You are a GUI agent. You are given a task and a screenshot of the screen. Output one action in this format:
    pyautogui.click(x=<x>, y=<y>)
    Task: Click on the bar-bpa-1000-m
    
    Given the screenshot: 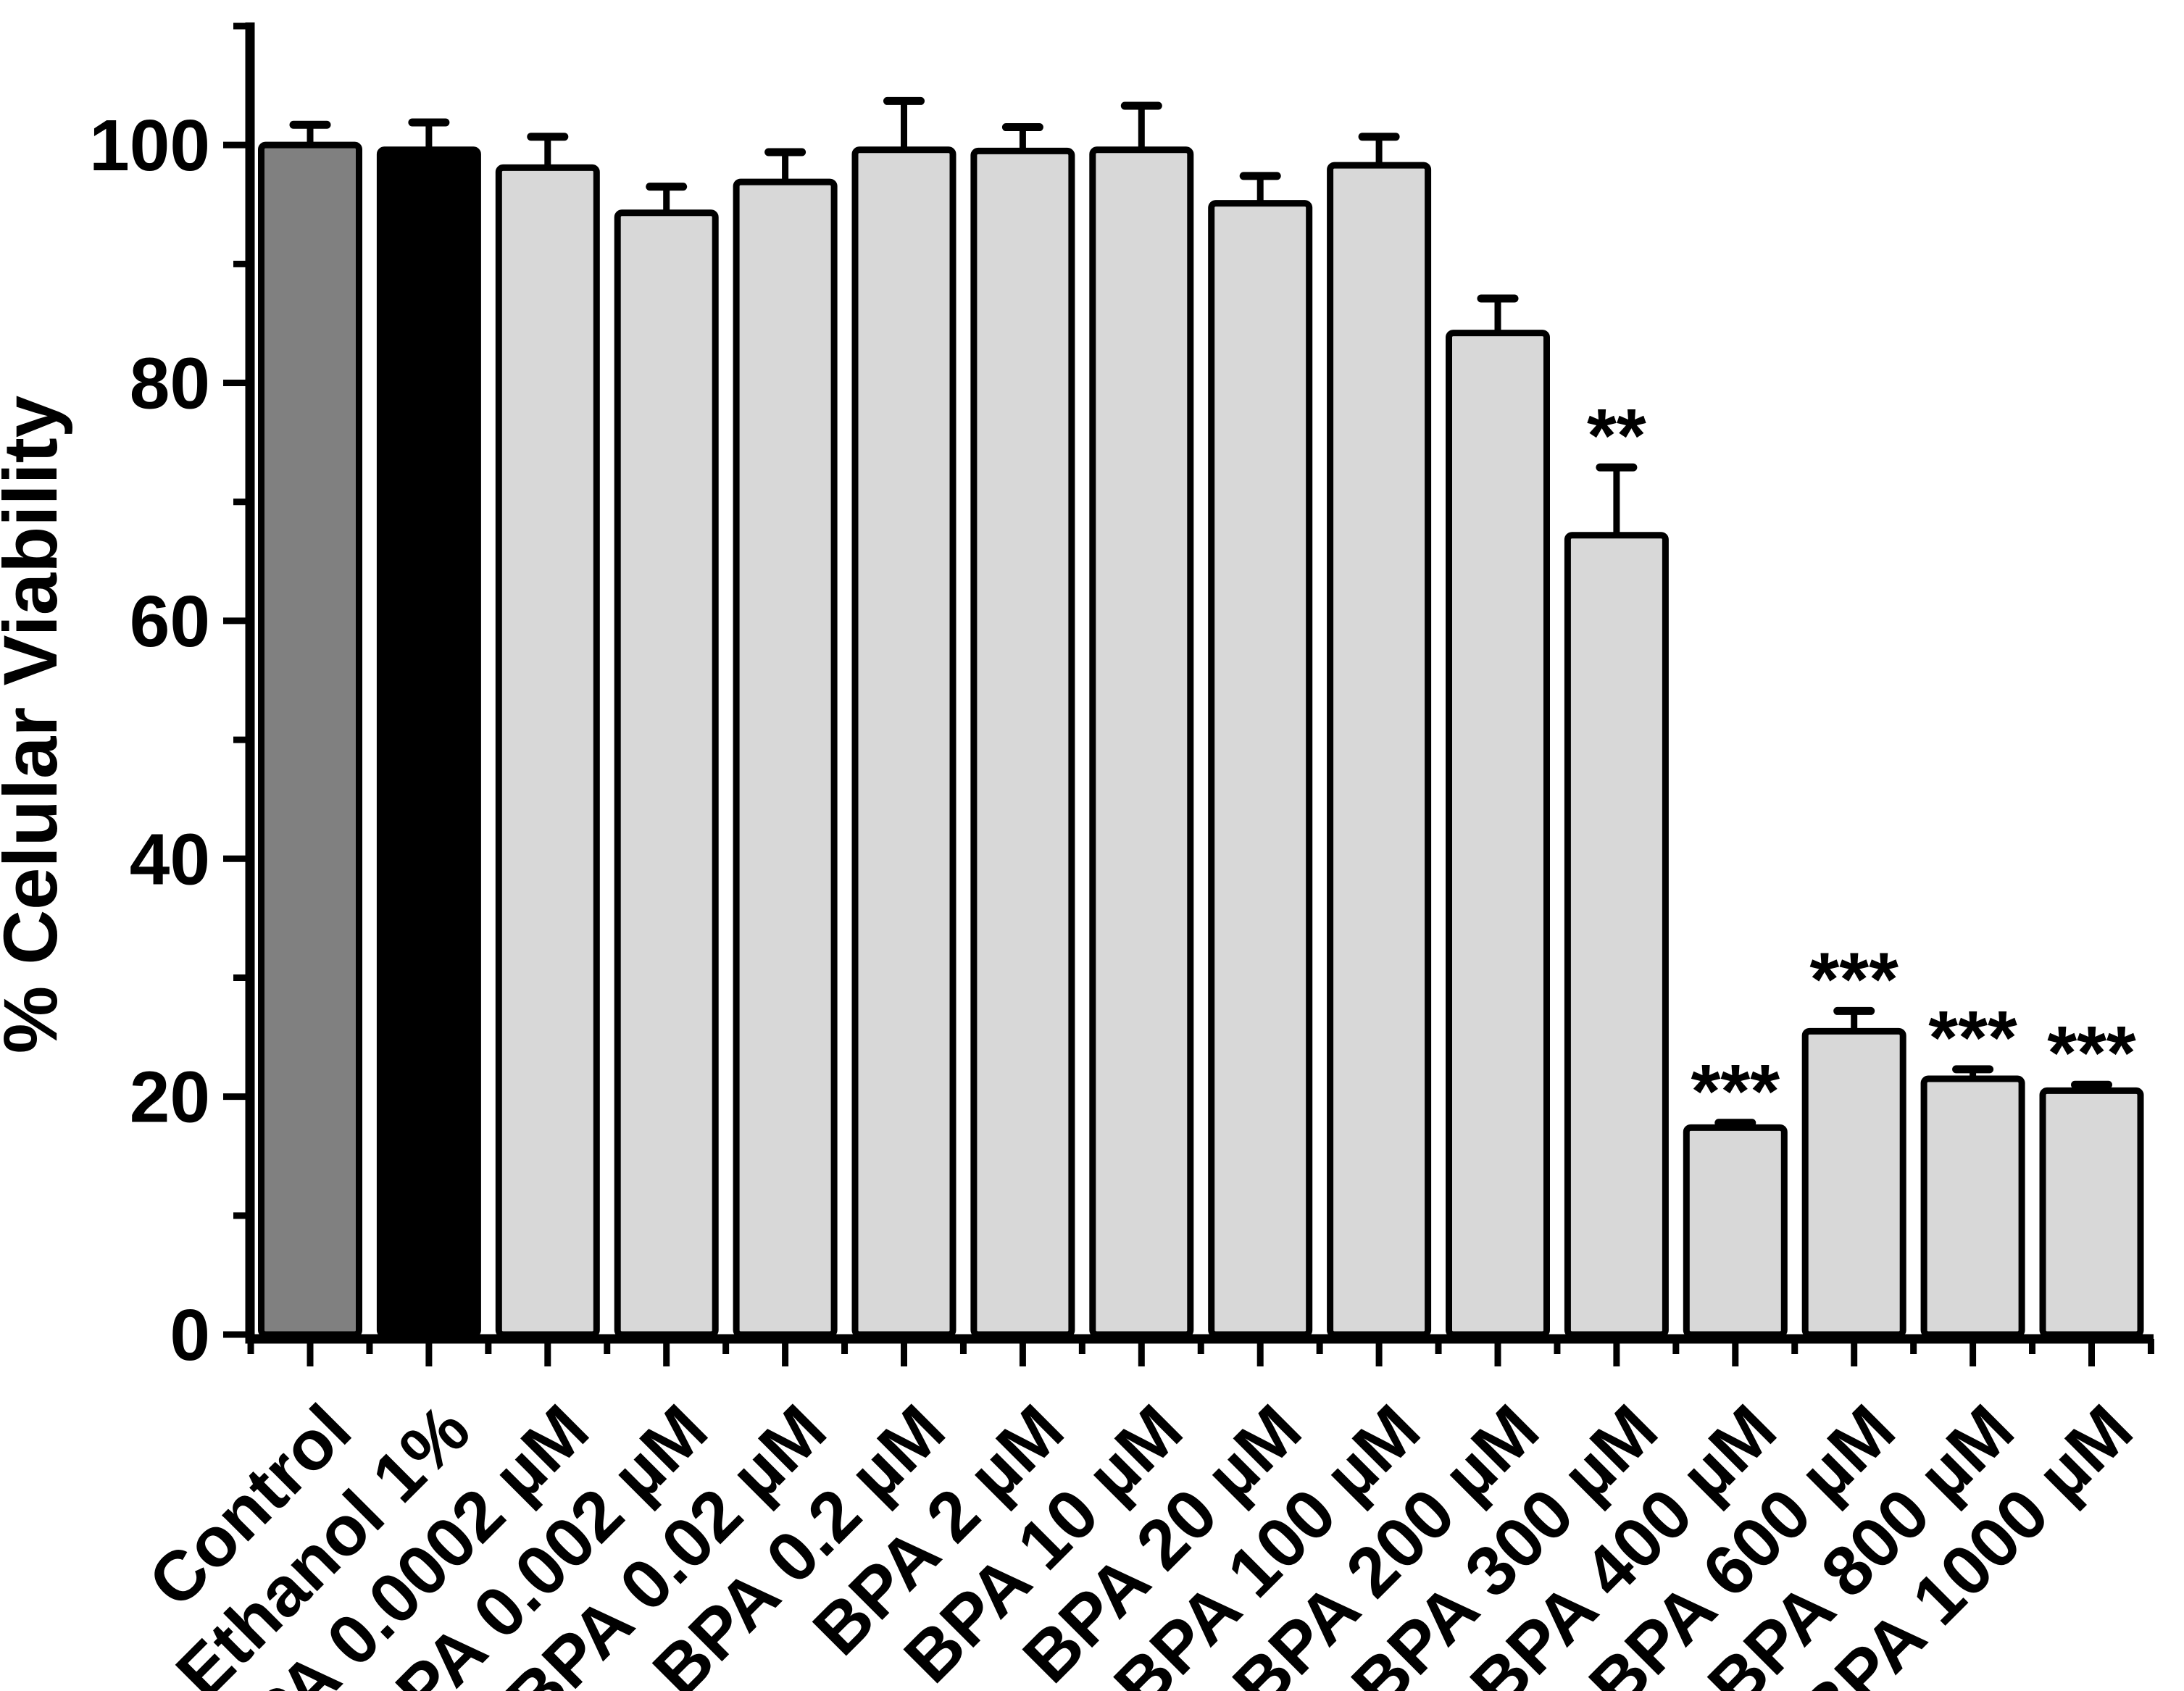 What is the action you would take?
    pyautogui.click(x=2091, y=1212)
    